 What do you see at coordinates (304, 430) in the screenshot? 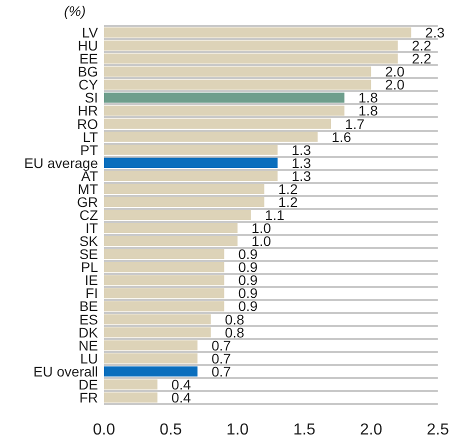
I see `x-tick-label: 1.5` at bounding box center [304, 430].